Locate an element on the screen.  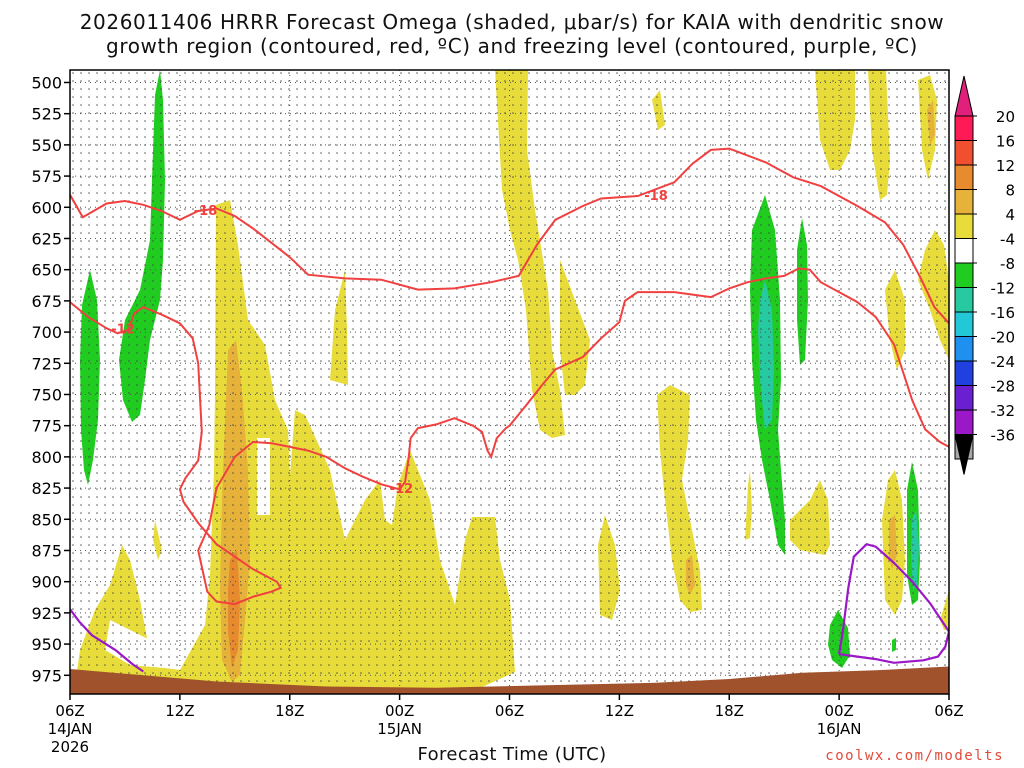
colorbar-label: -20 is located at coordinates (1003, 338).